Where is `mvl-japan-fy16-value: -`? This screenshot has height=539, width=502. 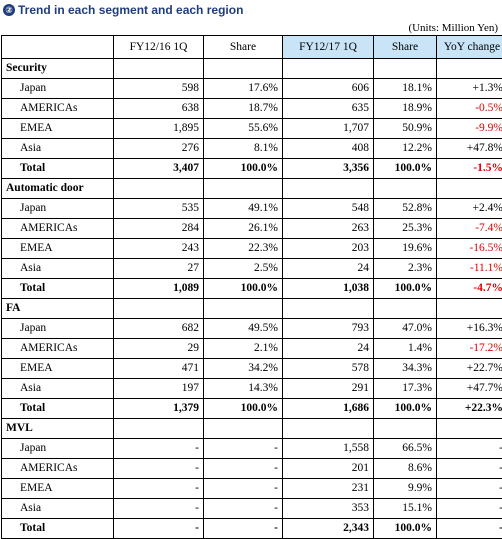
mvl-japan-fy16-value: - is located at coordinates (159, 449).